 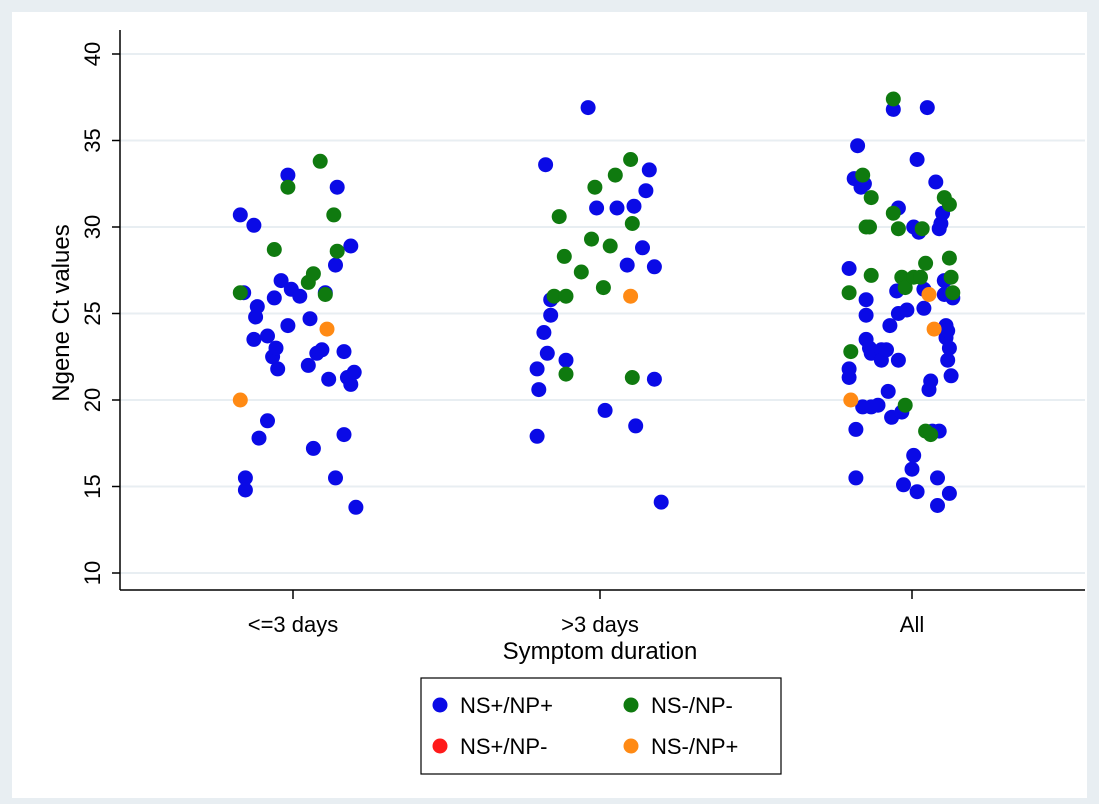 I want to click on y-axis-title: Ngene Ct values, so click(x=61, y=312).